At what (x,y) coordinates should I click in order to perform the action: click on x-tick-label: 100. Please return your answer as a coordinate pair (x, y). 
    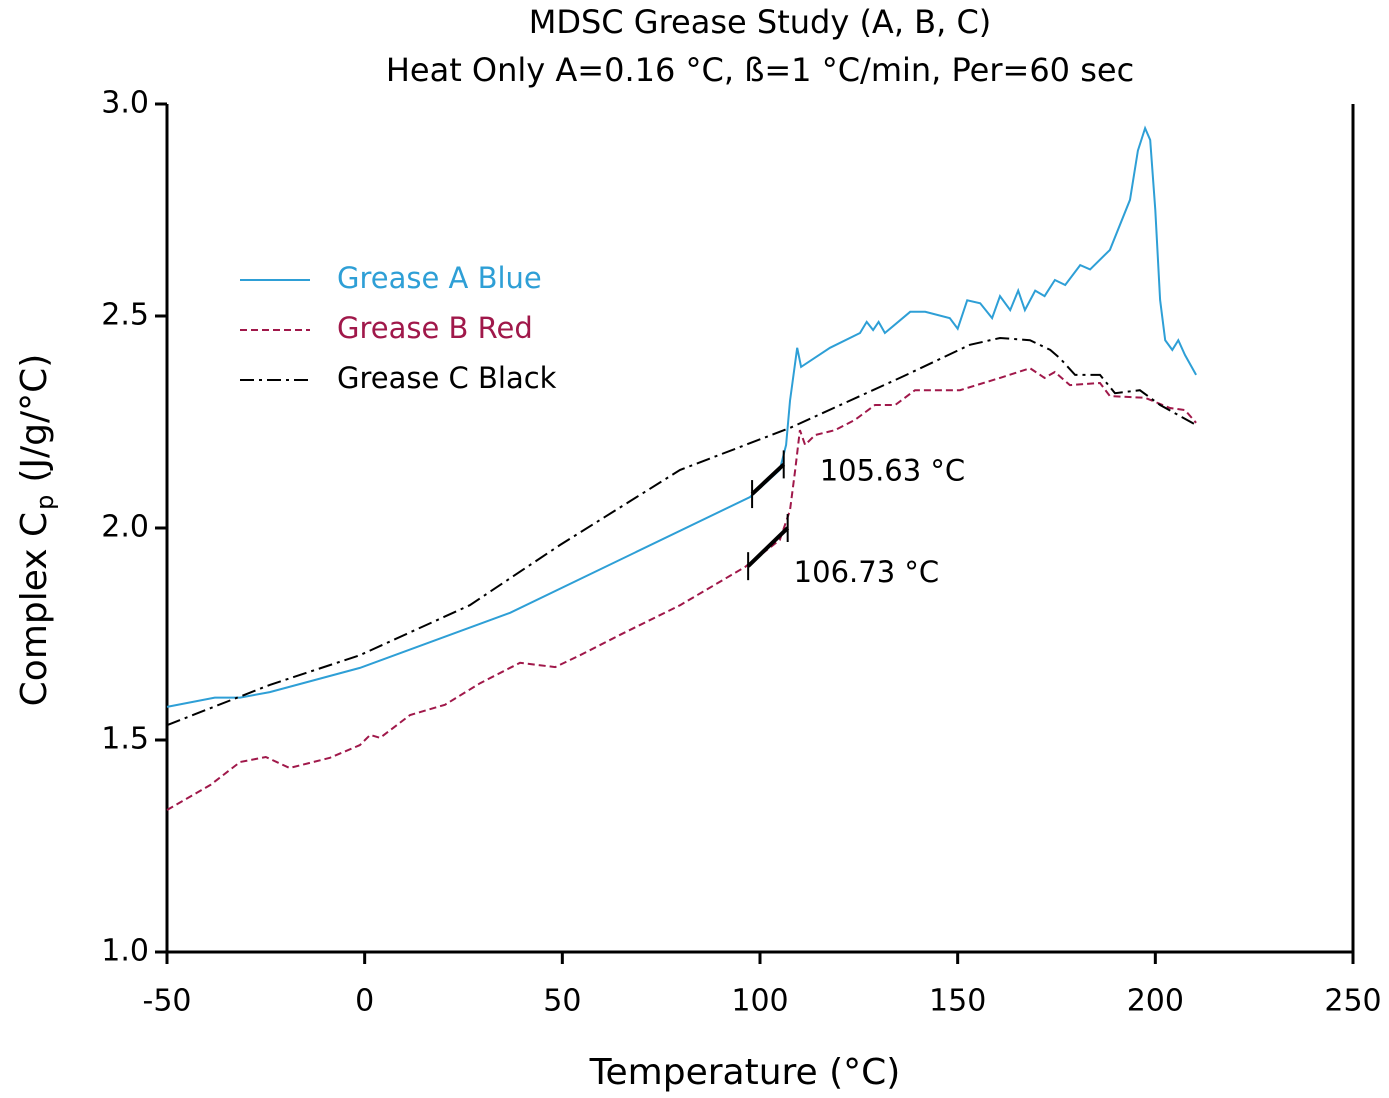
    Looking at the image, I should click on (759, 1001).